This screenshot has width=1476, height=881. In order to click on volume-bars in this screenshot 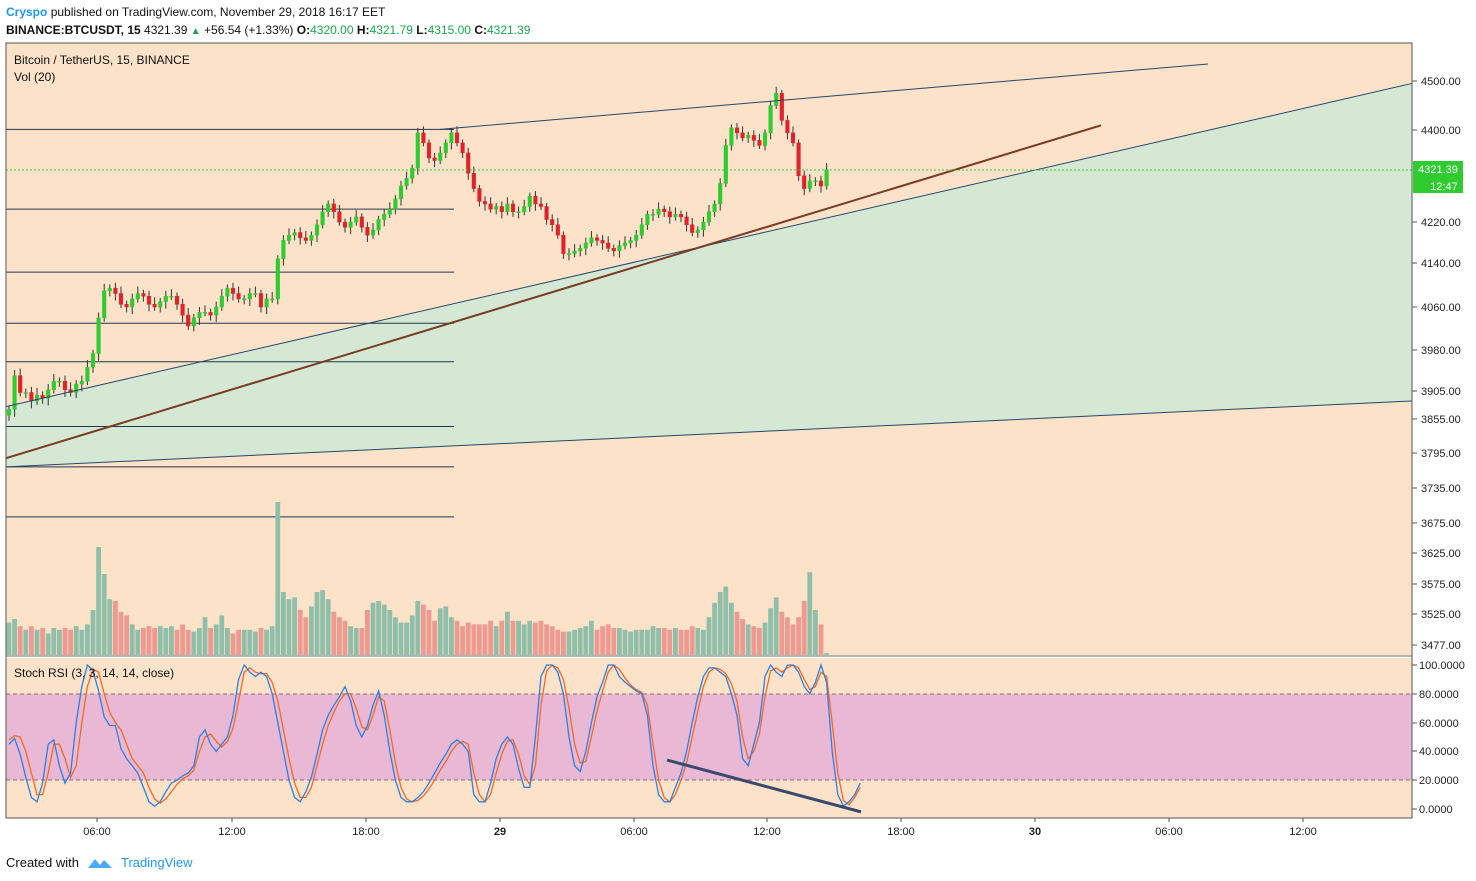, I will do `click(417, 578)`.